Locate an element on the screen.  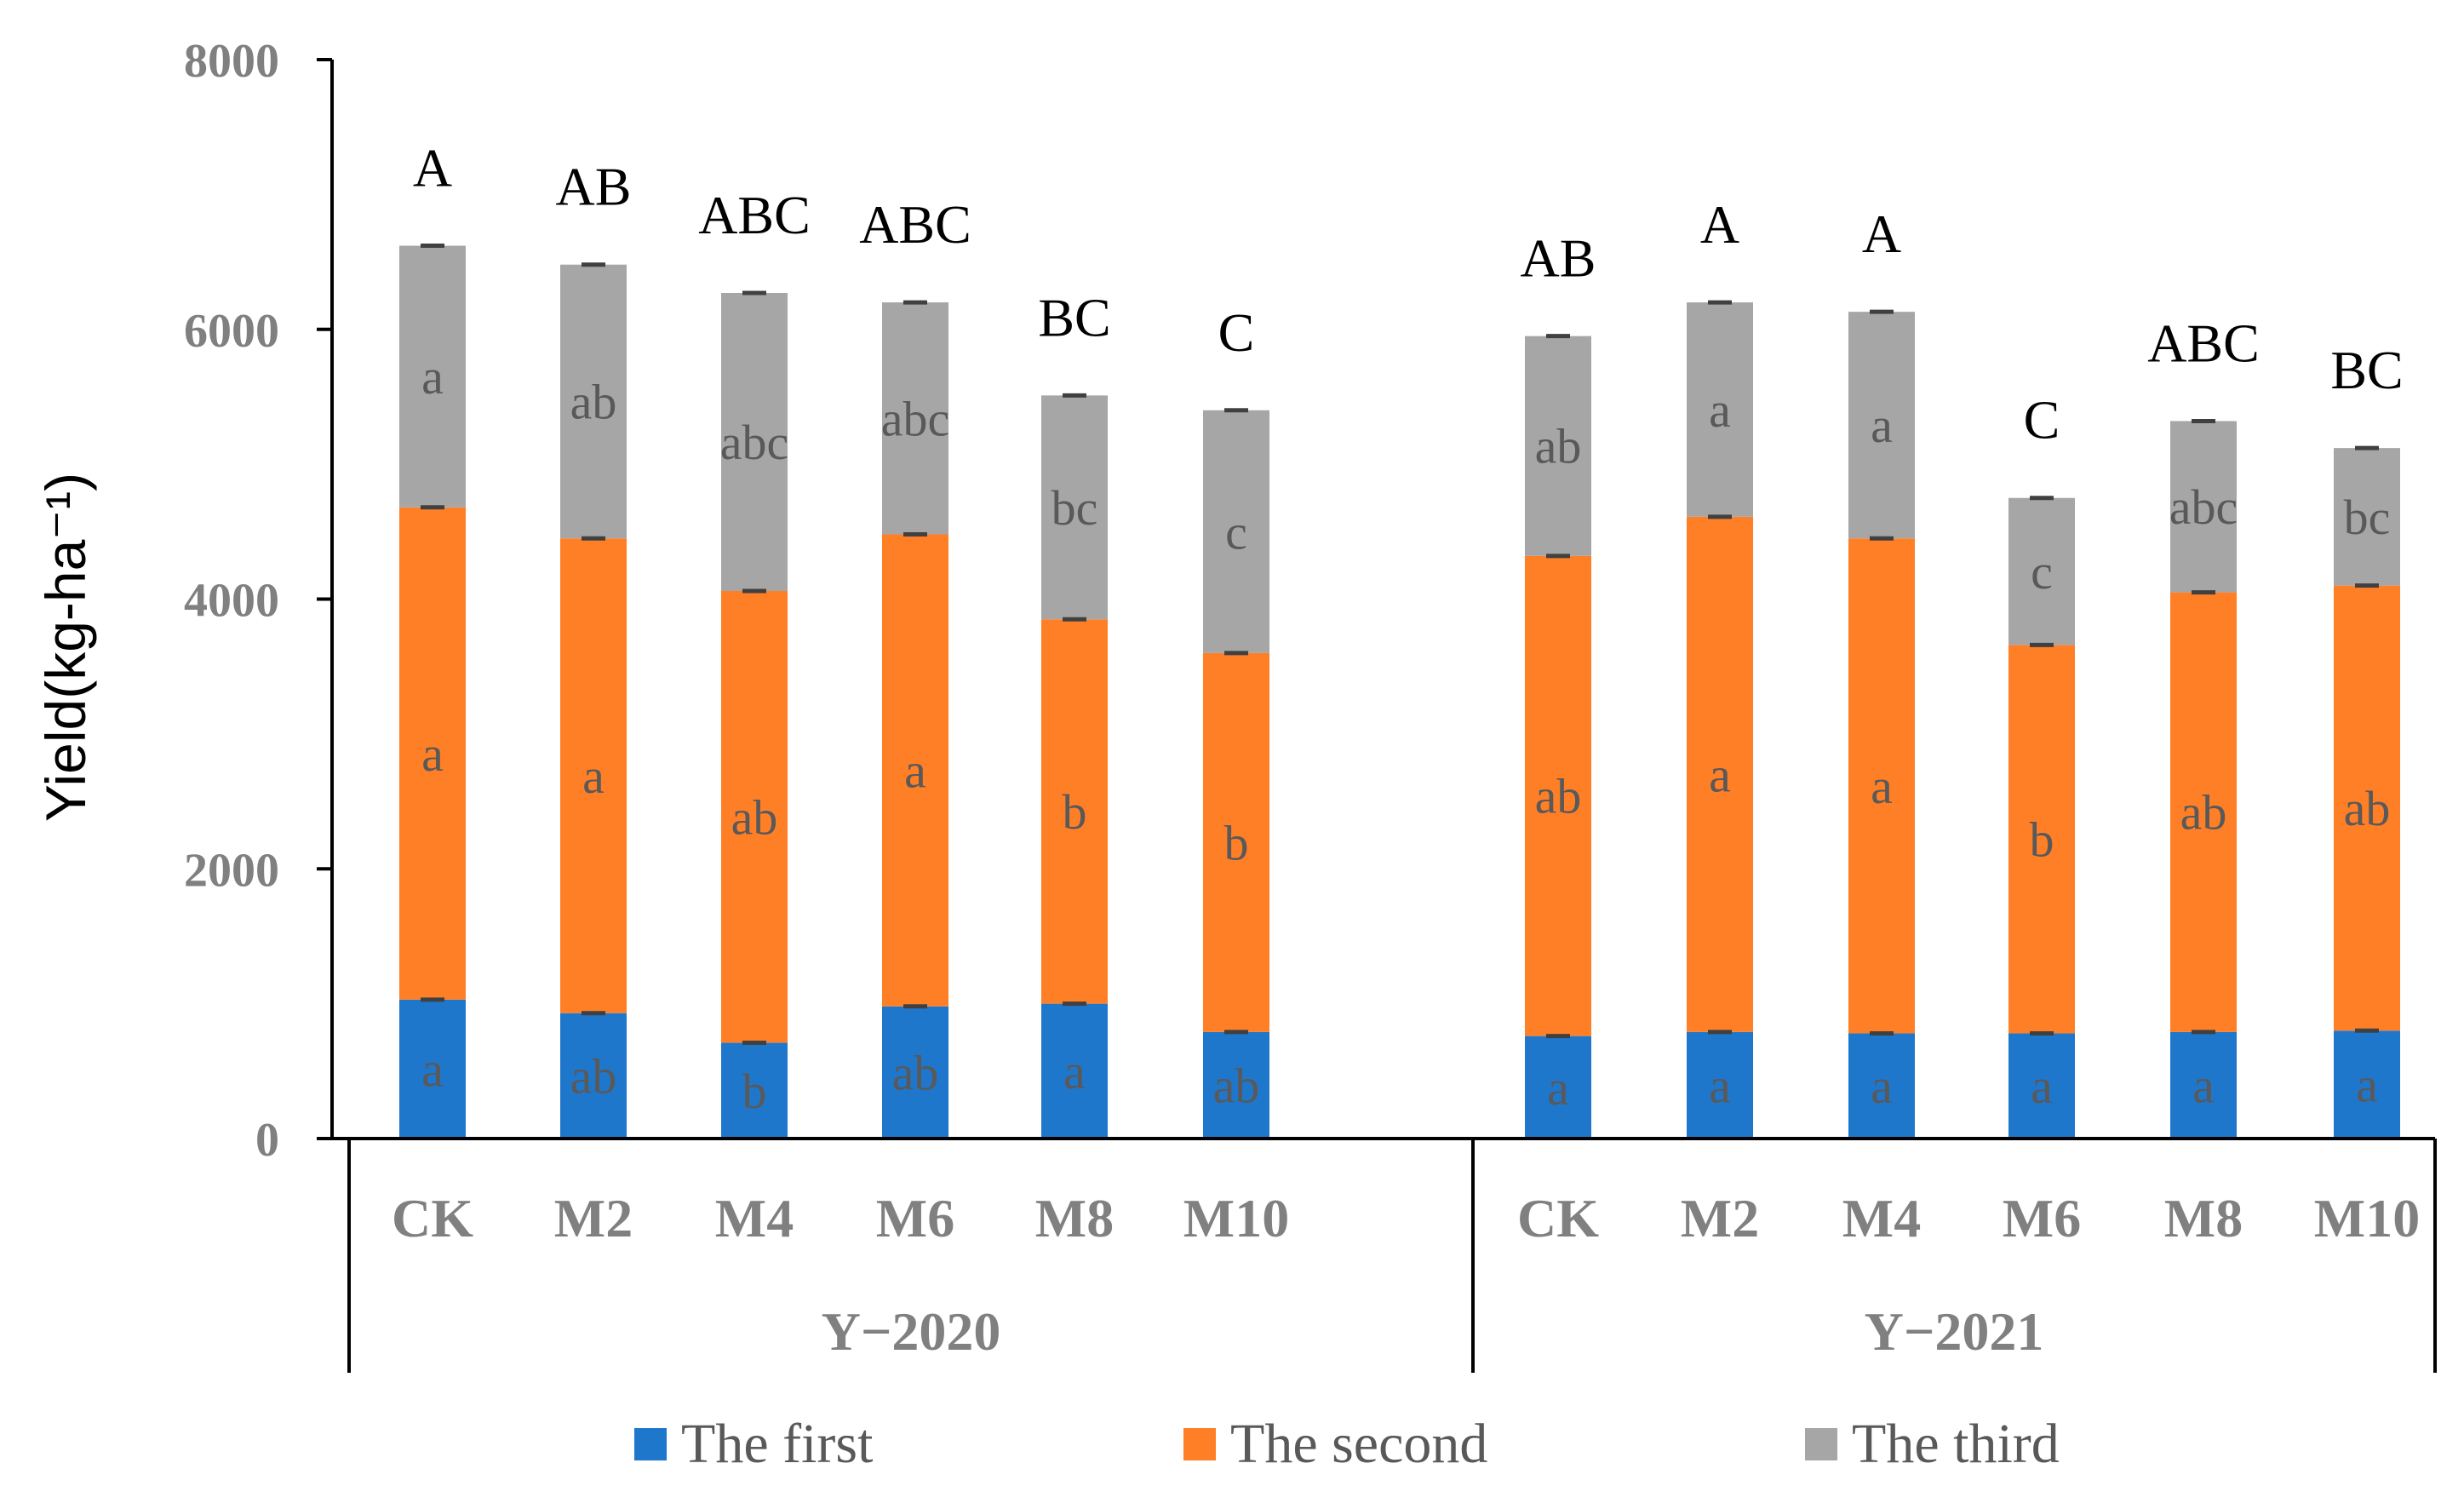
segment-letter-3-10: c is located at coordinates (2042, 572).